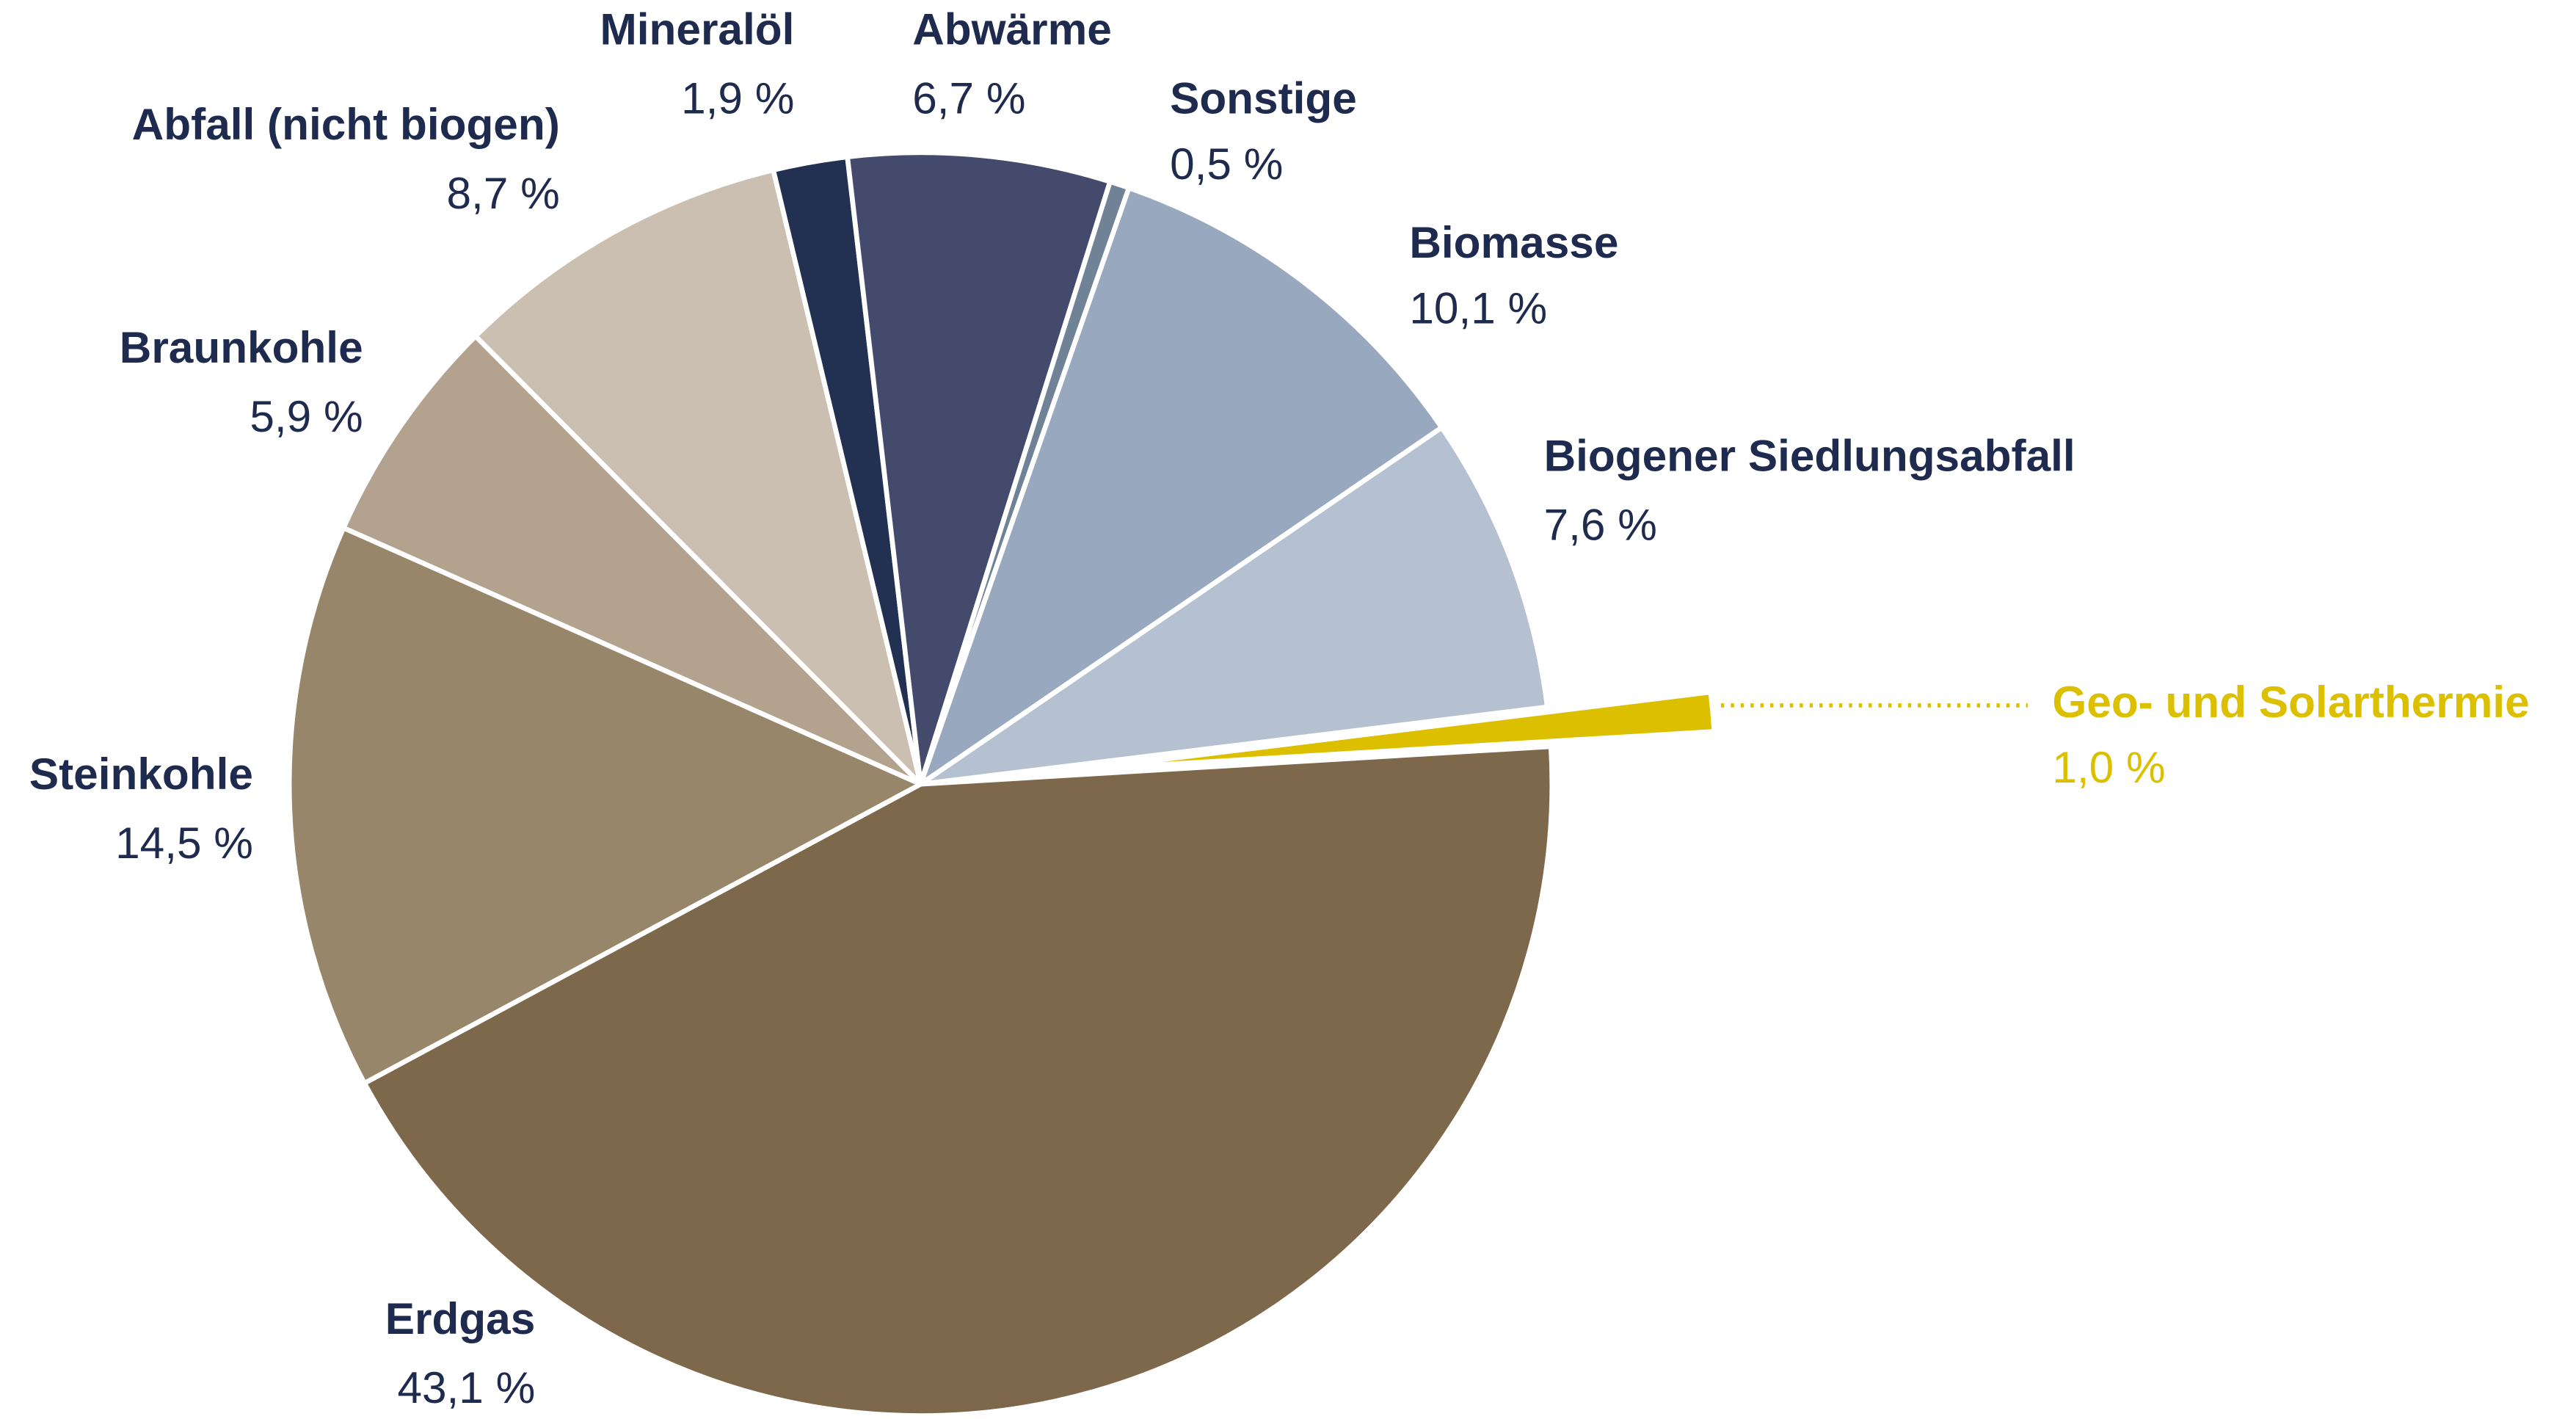  What do you see at coordinates (697, 29) in the screenshot?
I see `slice-label: Mineralöl` at bounding box center [697, 29].